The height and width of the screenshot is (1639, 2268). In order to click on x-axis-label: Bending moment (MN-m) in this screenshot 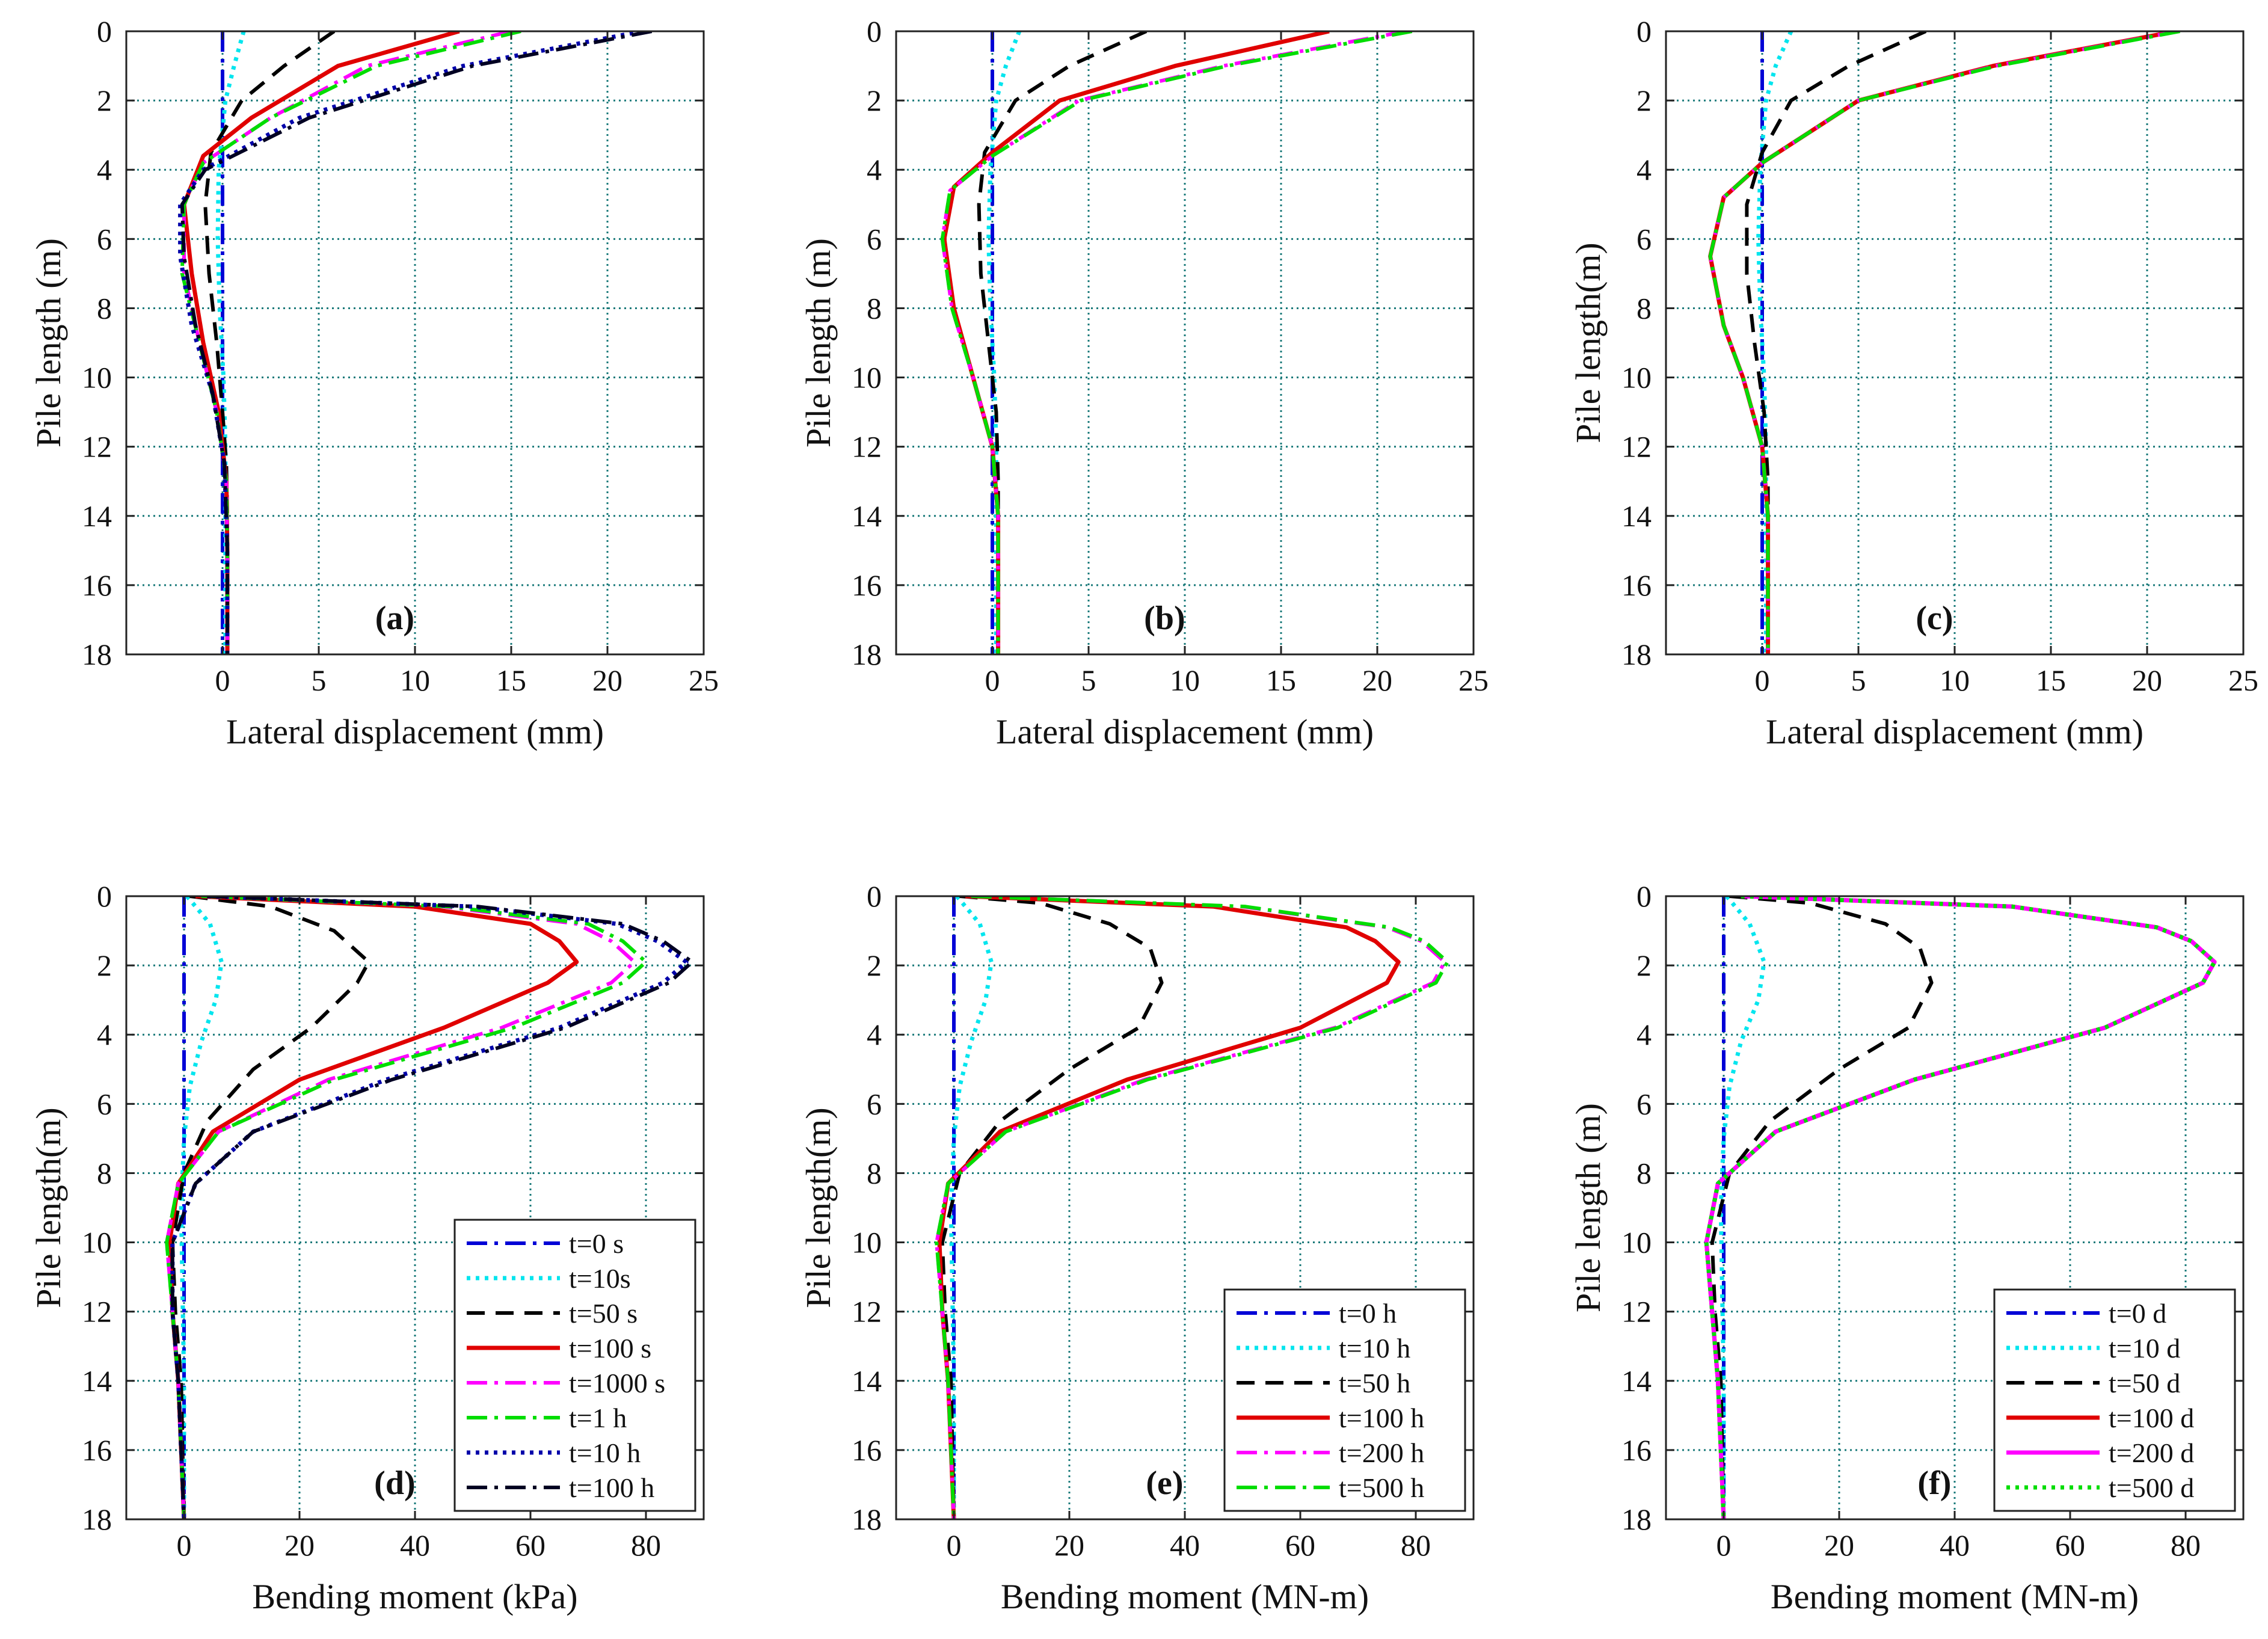, I will do `click(1955, 1596)`.